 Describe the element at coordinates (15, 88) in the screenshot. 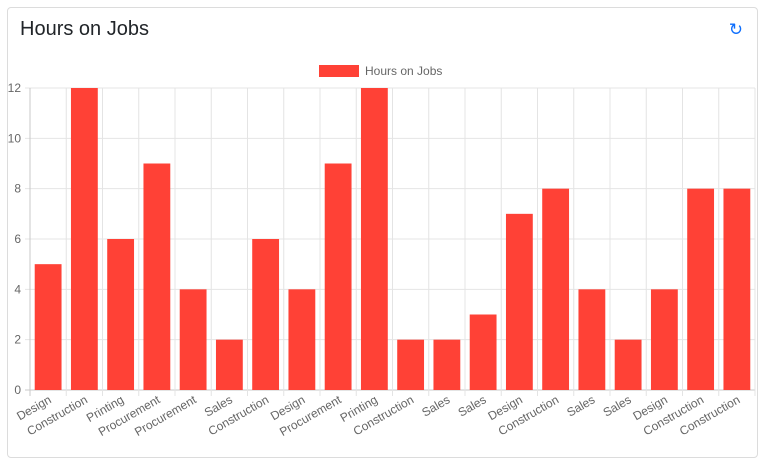

I see `y-tick-label: 12` at that location.